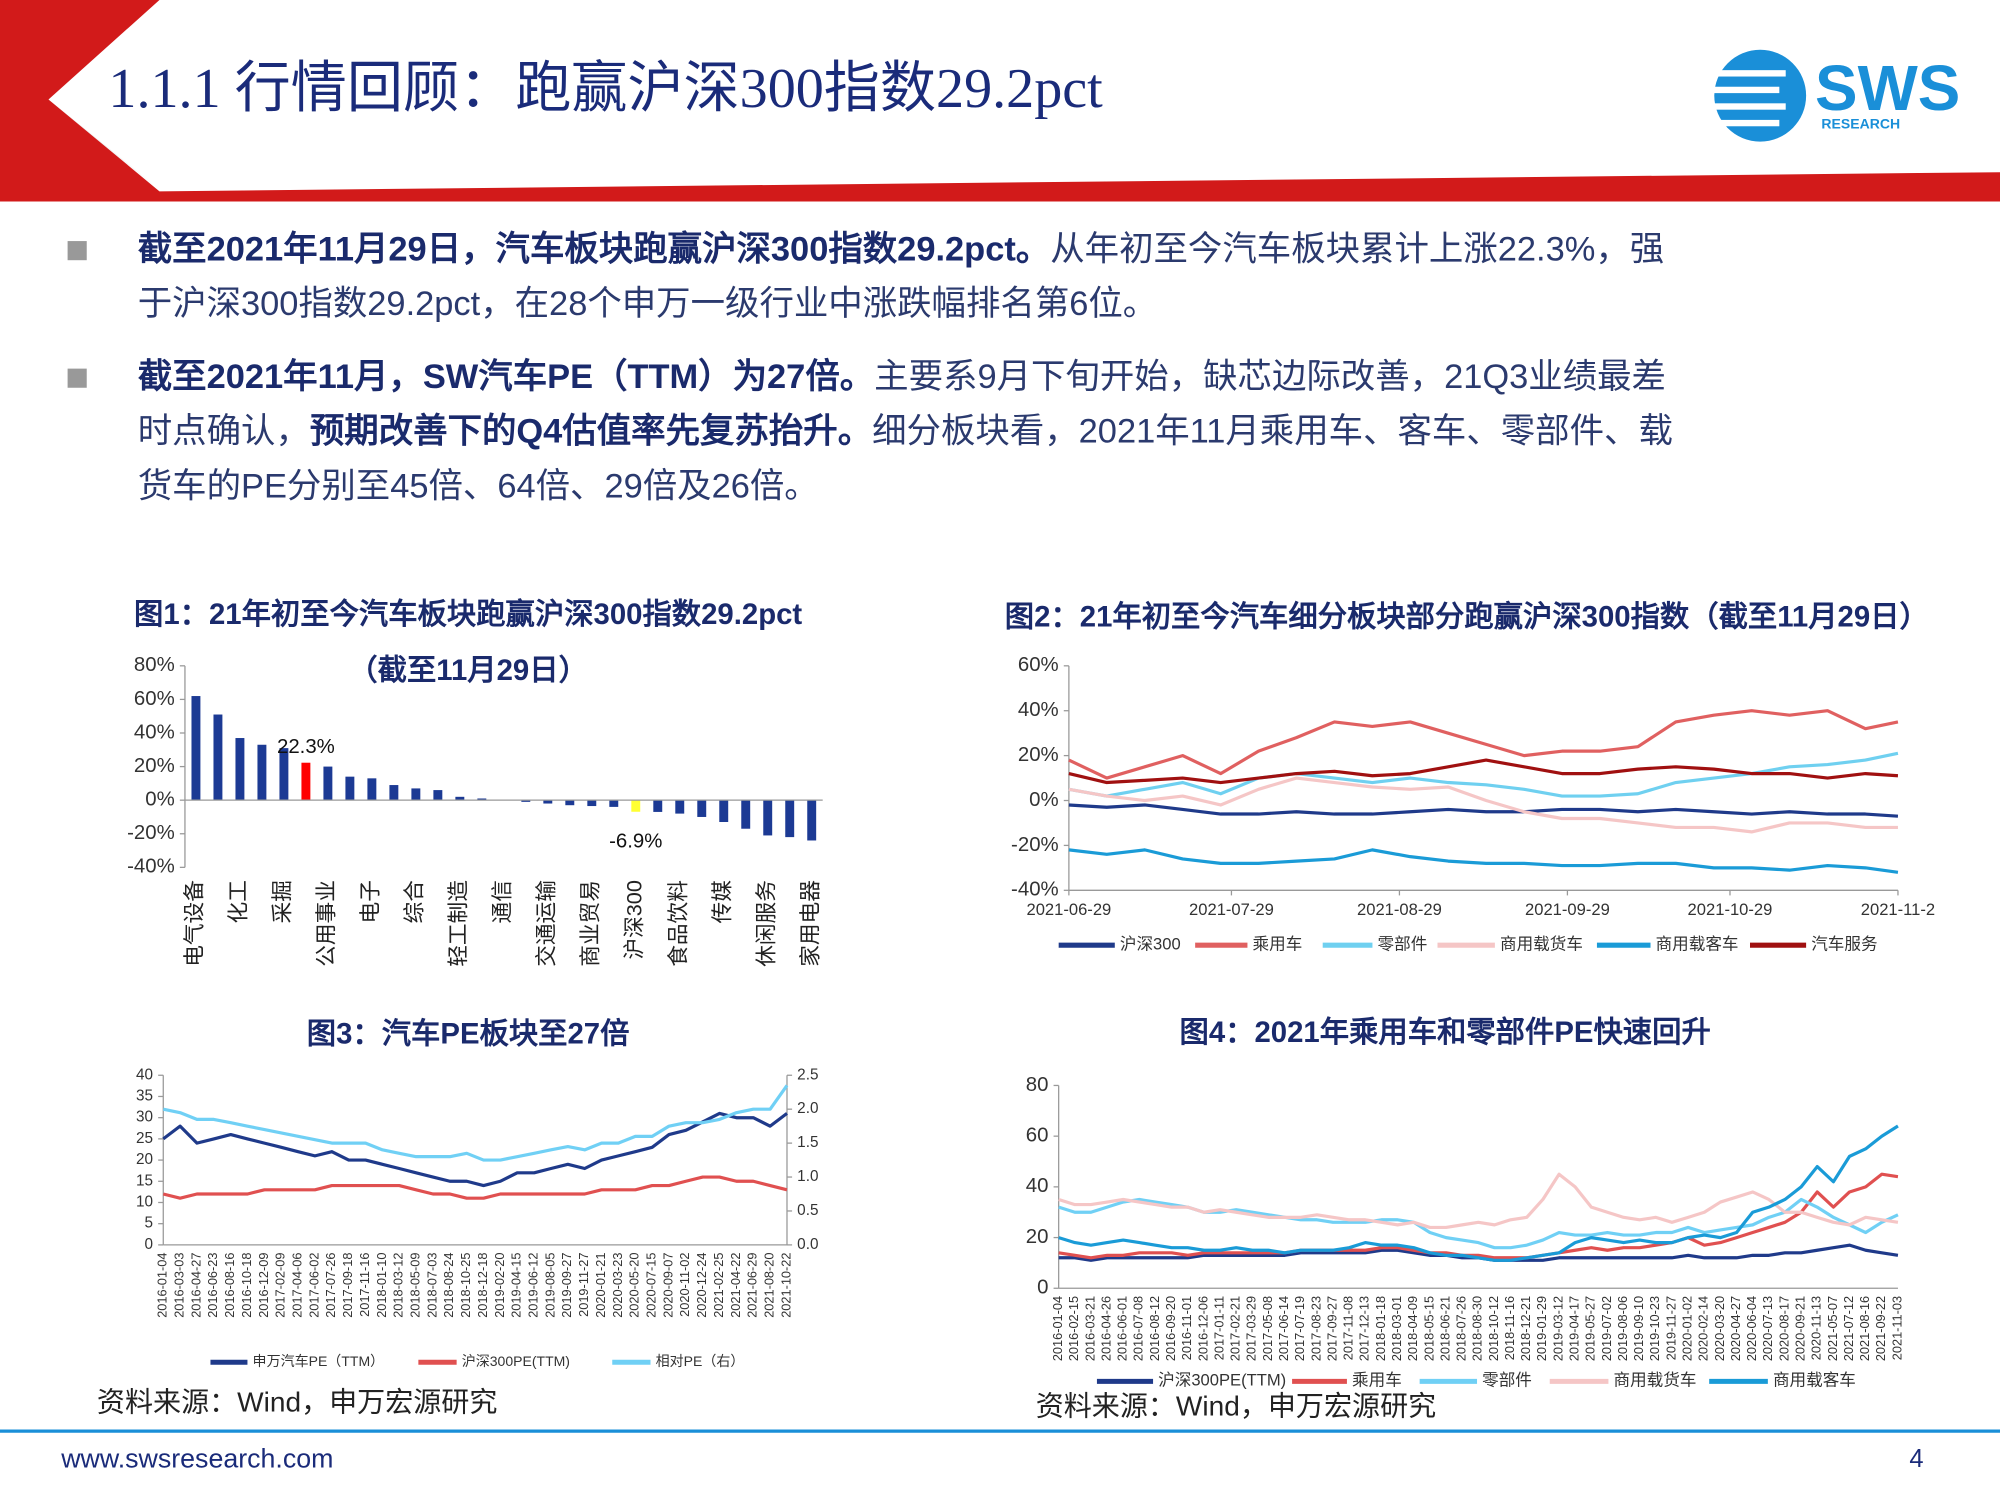 Image resolution: width=2000 pixels, height=1500 pixels. I want to click on x-tick-label: 2018-04-09, so click(1412, 1328).